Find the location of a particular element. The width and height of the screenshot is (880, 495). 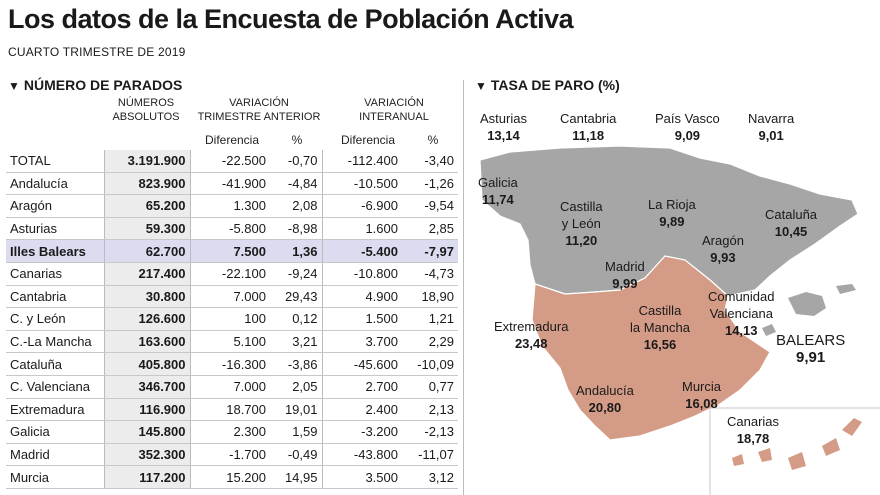

table-cell-value: 1,36 is located at coordinates (296, 251).